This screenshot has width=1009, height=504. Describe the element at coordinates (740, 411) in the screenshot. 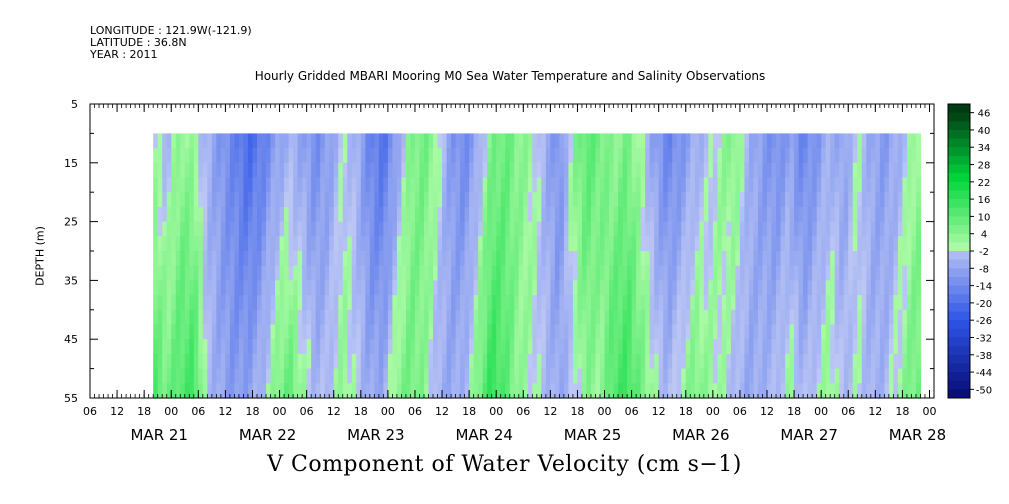

I see `x-hour-tick-label: 06` at that location.